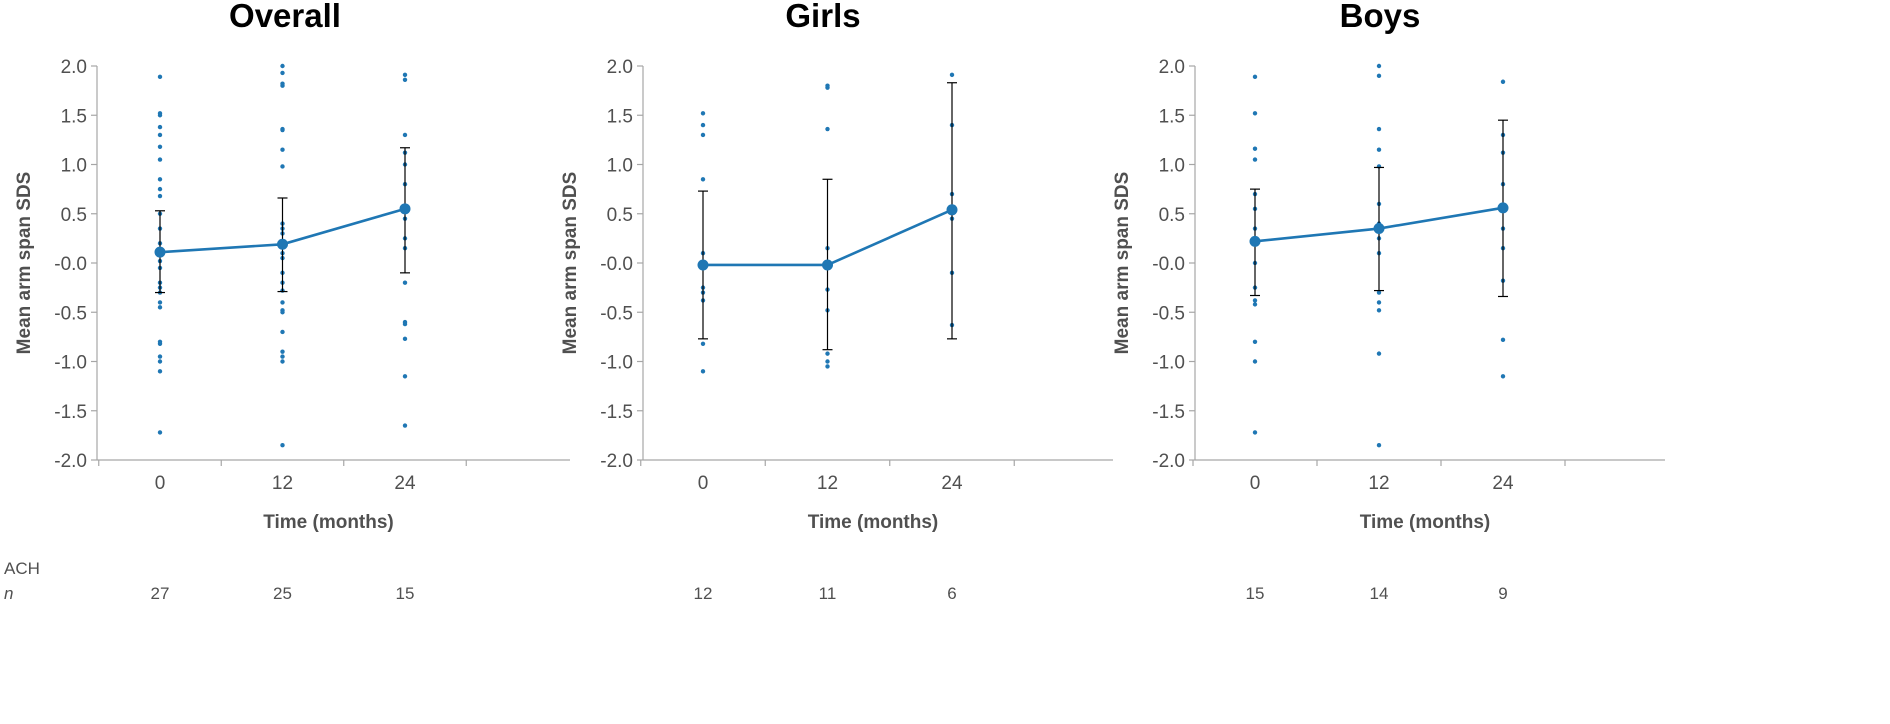  Describe the element at coordinates (282, 593) in the screenshot. I see `n-count: 25` at that location.